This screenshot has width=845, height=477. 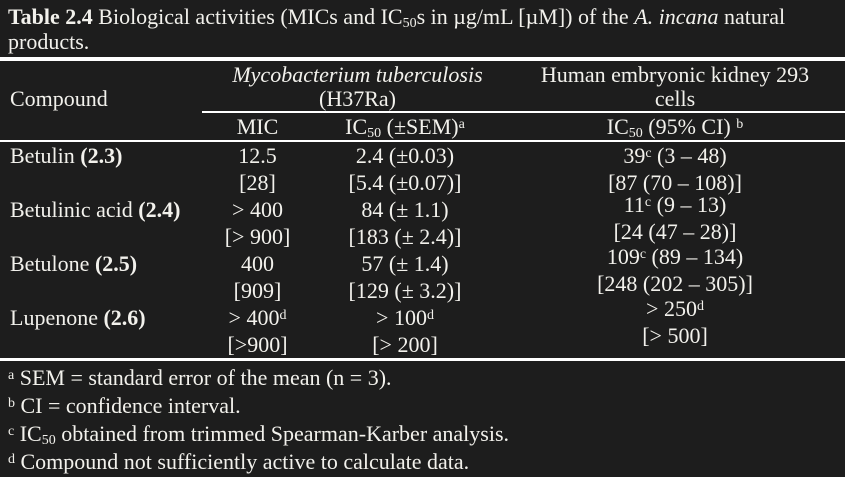 I want to click on table-bottom-rule, so click(x=422, y=359).